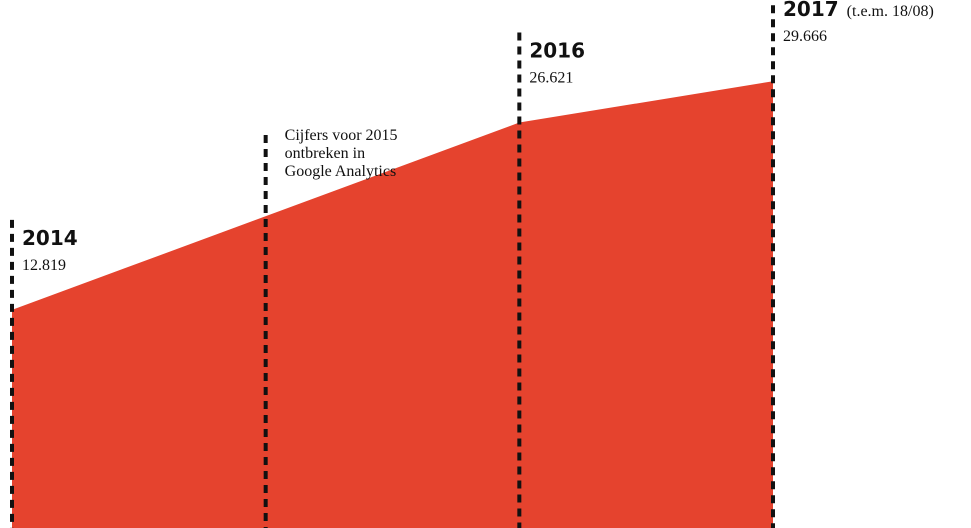 The image size is (971, 528). I want to click on year-label: 2017, so click(811, 10).